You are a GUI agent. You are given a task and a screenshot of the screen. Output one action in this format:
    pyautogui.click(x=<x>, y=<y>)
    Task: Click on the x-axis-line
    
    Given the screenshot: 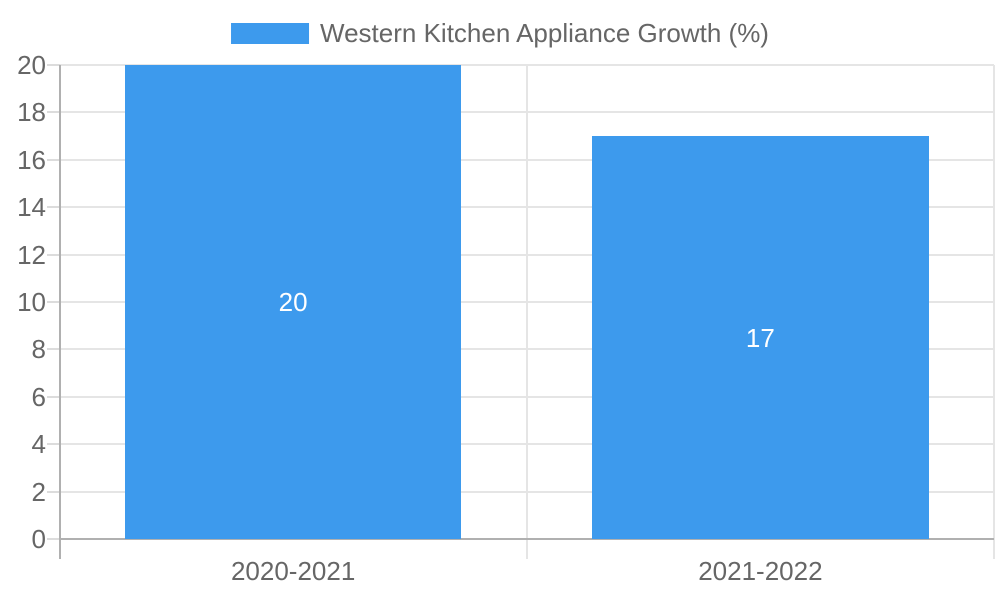 What is the action you would take?
    pyautogui.click(x=526, y=539)
    